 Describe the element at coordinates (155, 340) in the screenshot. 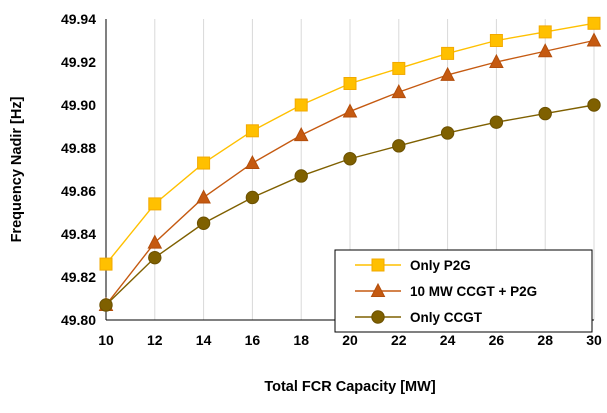

I see `x-tick-label: 12` at that location.